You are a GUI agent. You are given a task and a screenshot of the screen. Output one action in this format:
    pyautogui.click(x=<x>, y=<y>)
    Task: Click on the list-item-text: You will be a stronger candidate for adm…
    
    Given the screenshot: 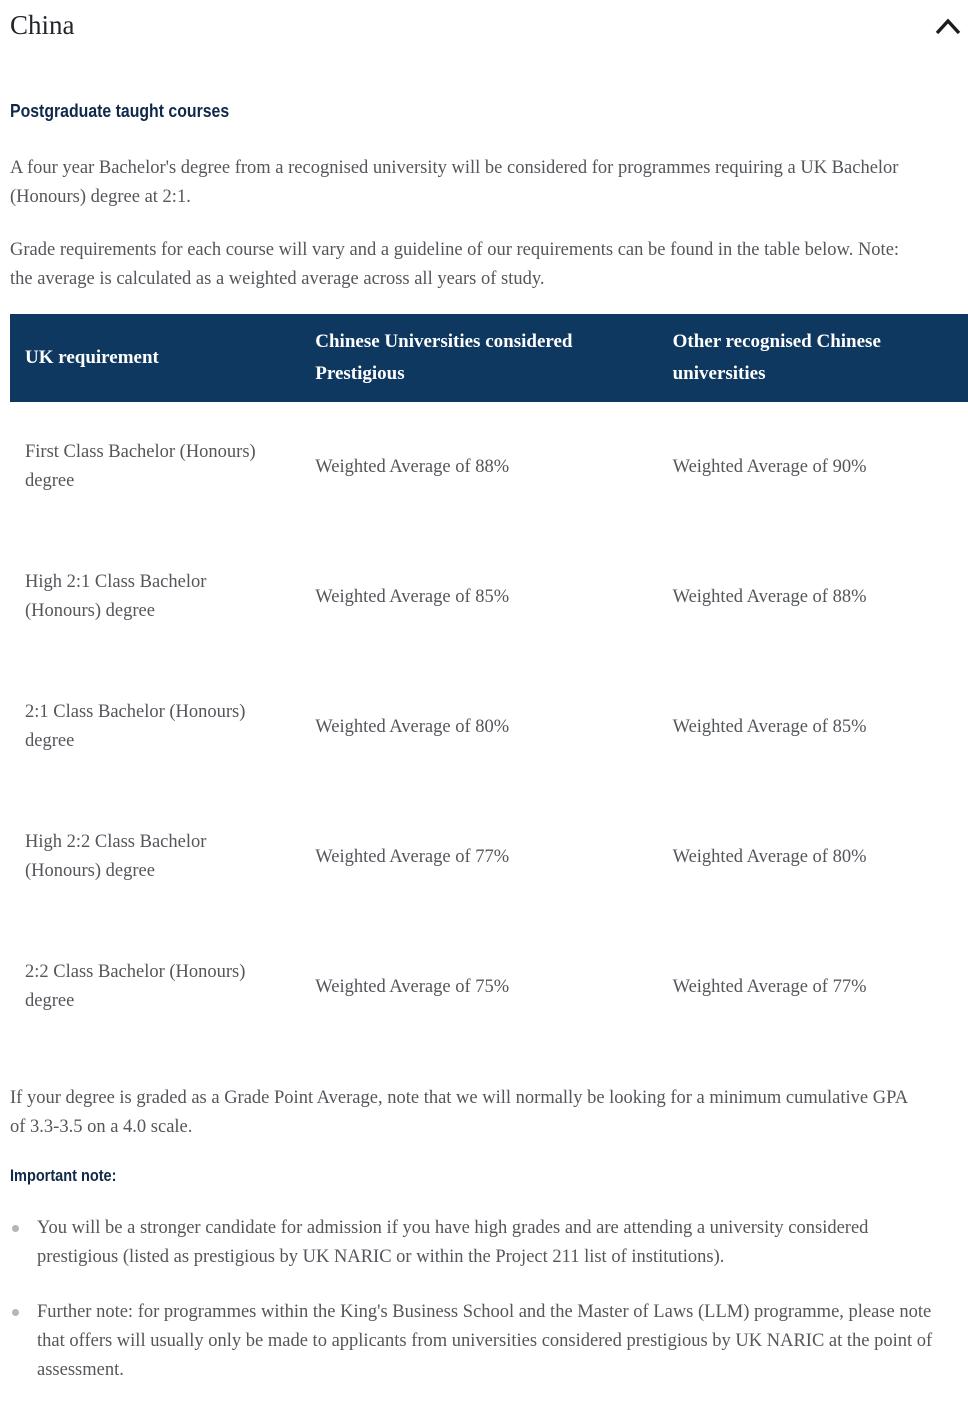 What is the action you would take?
    pyautogui.click(x=453, y=1242)
    